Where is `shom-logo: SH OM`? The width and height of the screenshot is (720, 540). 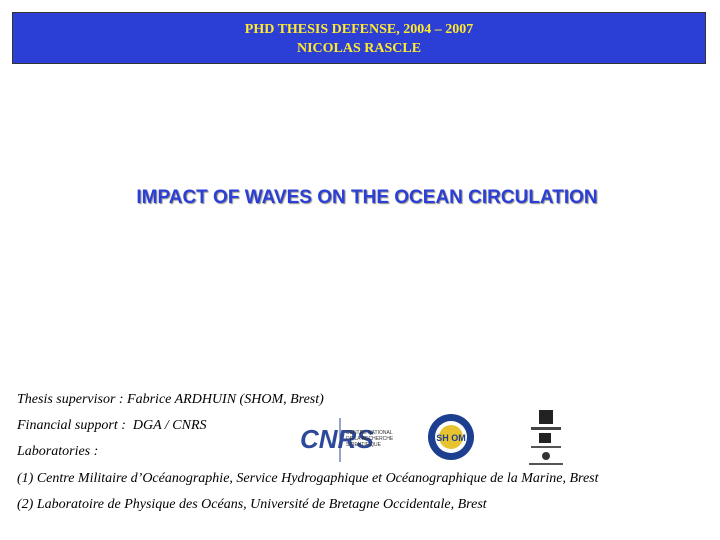
shom-logo: SH OM is located at coordinates (451, 437).